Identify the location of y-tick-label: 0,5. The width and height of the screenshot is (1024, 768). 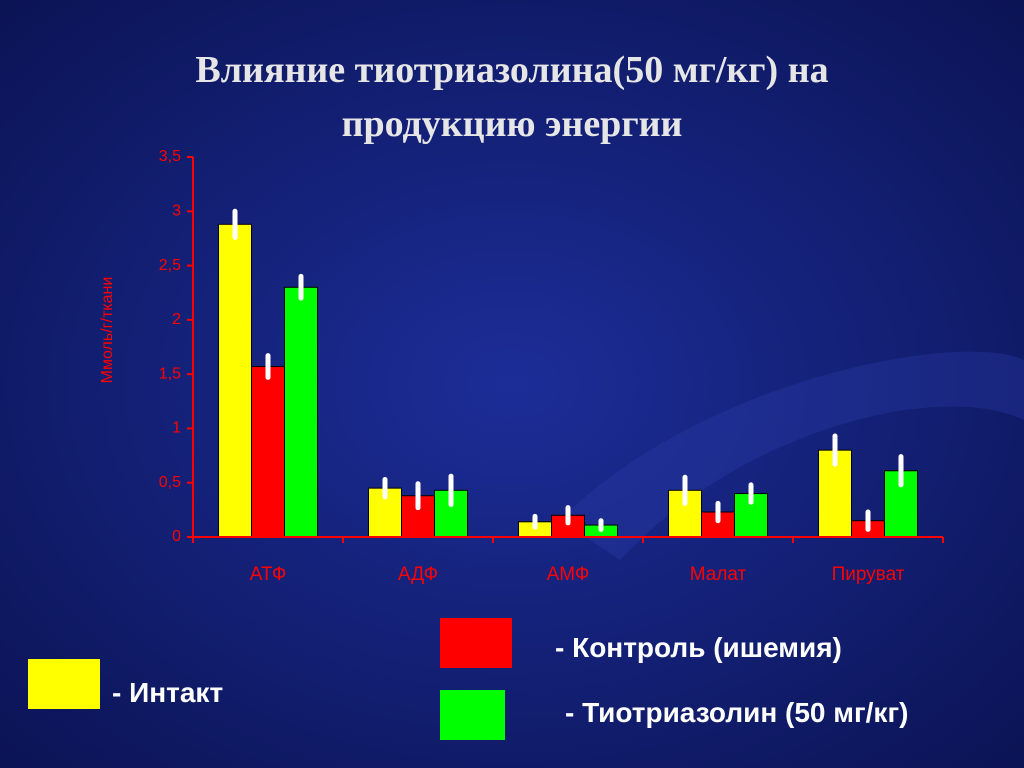
(170, 482).